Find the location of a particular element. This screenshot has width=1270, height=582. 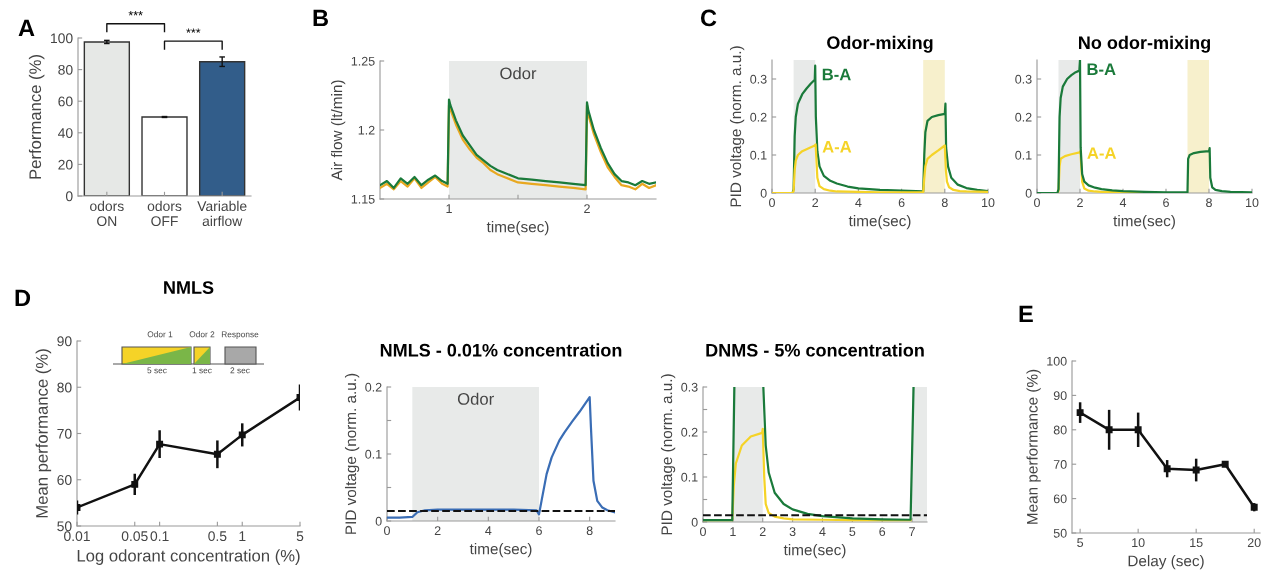

chart-title: NMLS is located at coordinates (189, 287).